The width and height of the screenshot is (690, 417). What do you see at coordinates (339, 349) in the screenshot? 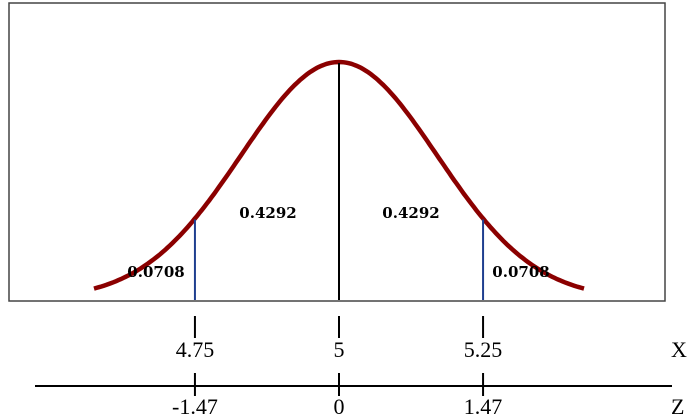
I see `x-axis-tick-label: 5` at bounding box center [339, 349].